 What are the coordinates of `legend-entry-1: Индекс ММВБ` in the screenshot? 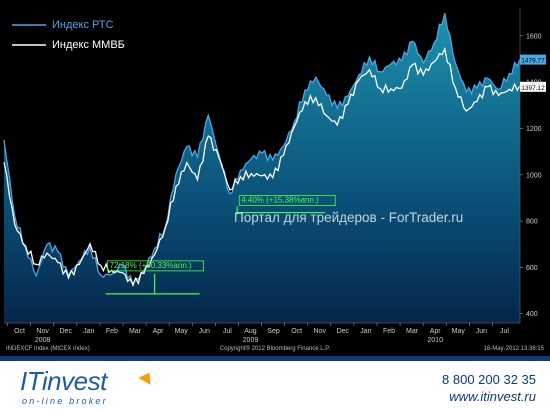 It's located at (88, 45).